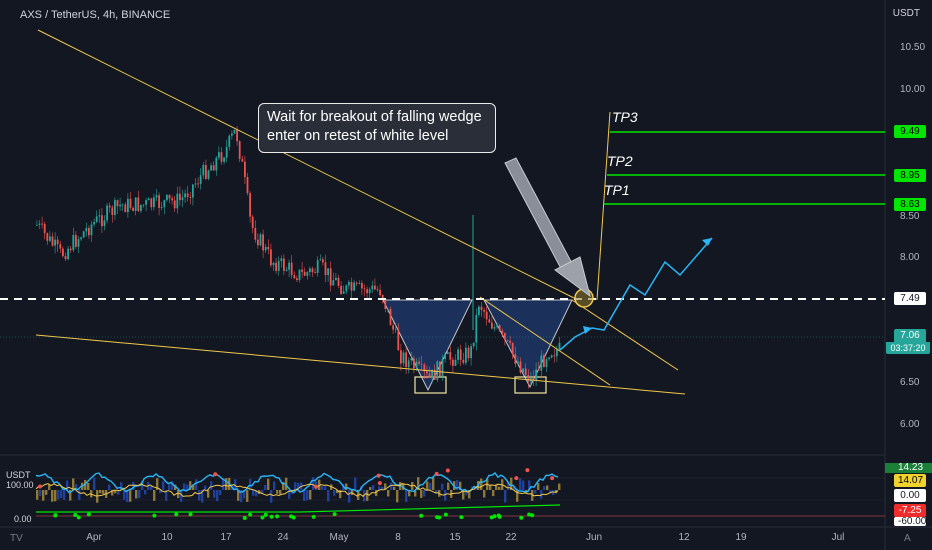  What do you see at coordinates (910, 257) in the screenshot?
I see `price-tick: 8.00` at bounding box center [910, 257].